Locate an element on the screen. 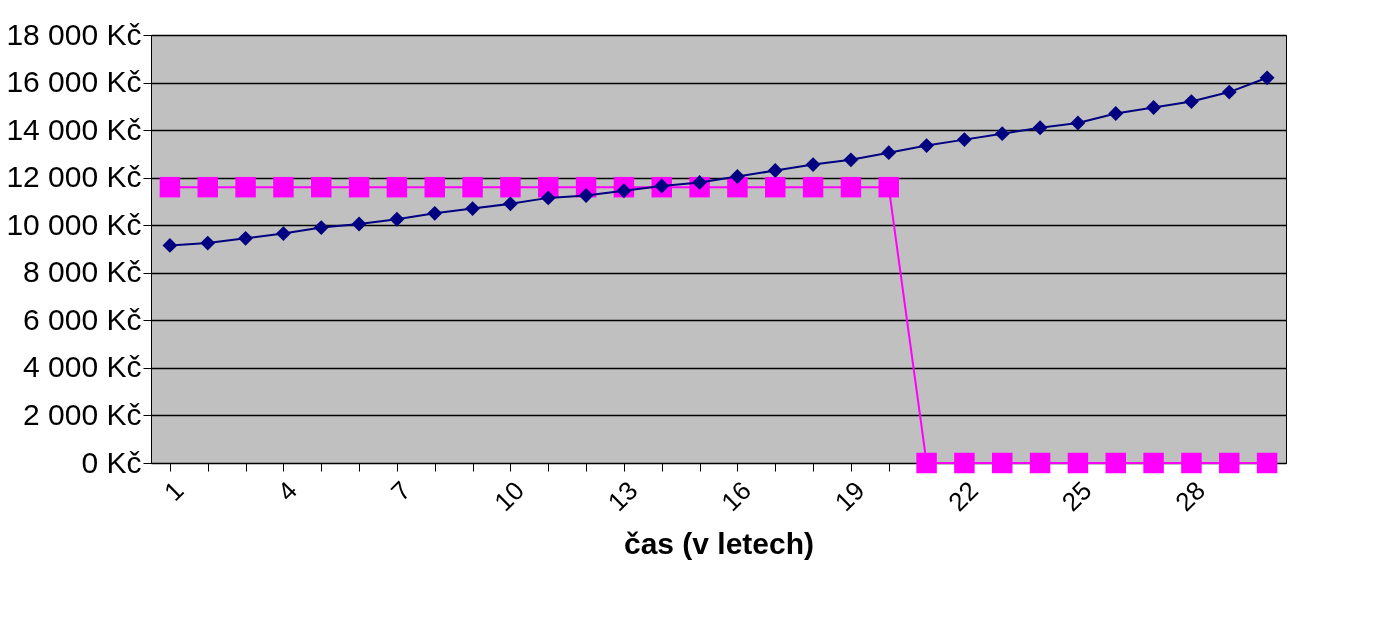 The height and width of the screenshot is (622, 1381). y-tick-label: 12 000 Kč is located at coordinates (74, 177).